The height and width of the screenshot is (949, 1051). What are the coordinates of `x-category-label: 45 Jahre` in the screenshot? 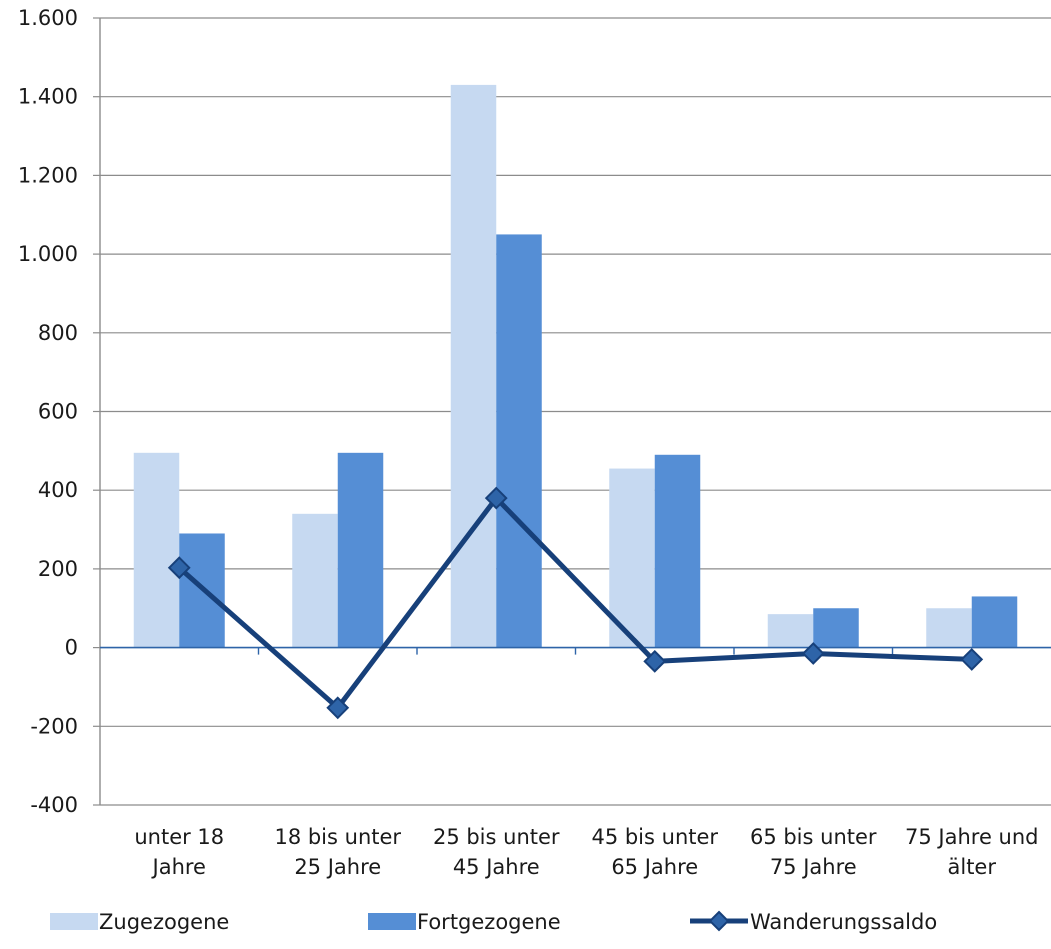 It's located at (496, 867).